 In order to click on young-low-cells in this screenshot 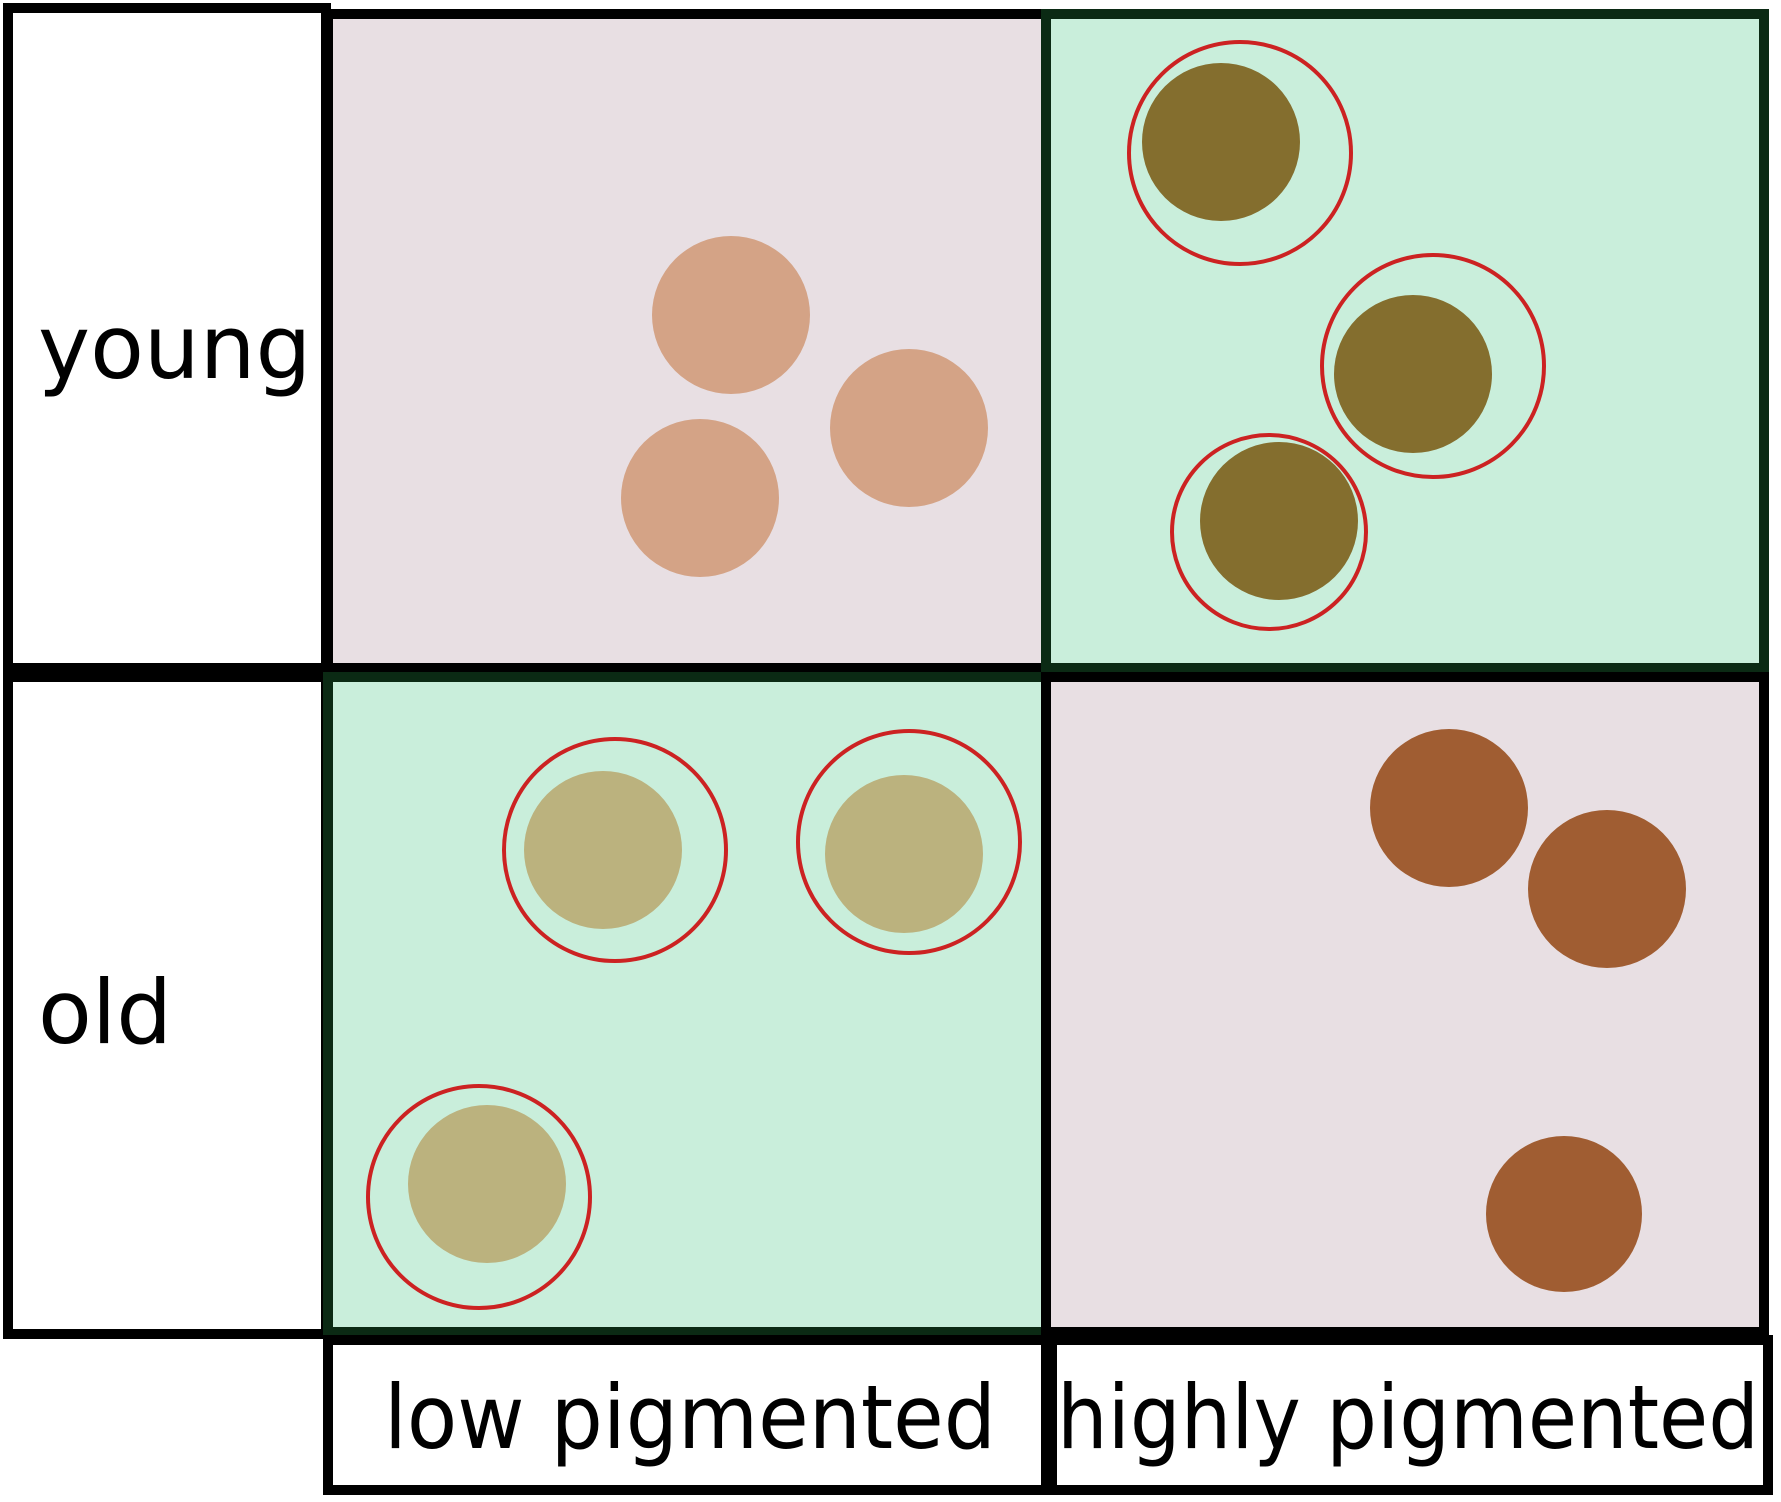, I will do `click(804, 406)`.